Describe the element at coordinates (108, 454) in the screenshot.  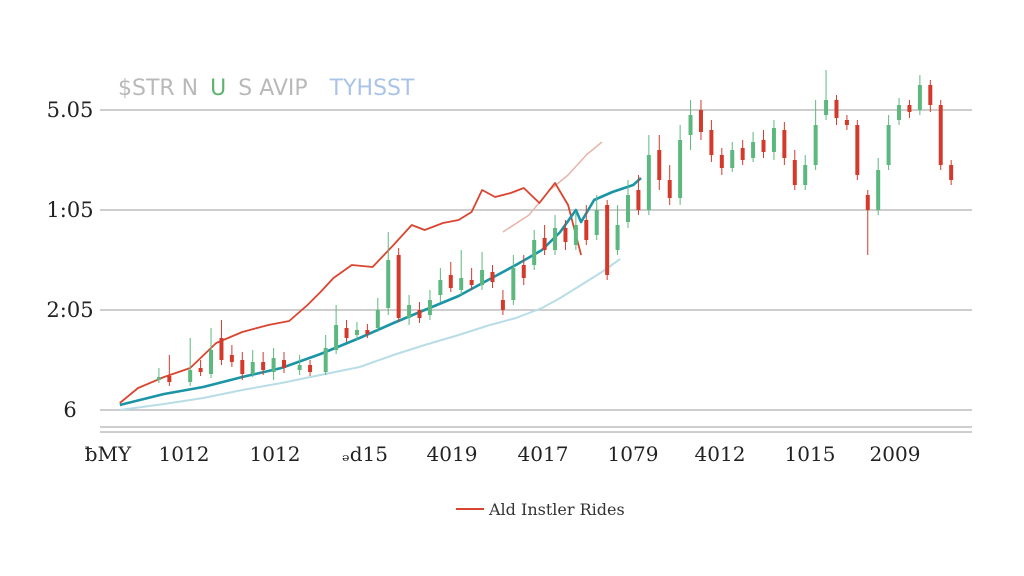
I see `x-tick-label: ƀMY` at that location.